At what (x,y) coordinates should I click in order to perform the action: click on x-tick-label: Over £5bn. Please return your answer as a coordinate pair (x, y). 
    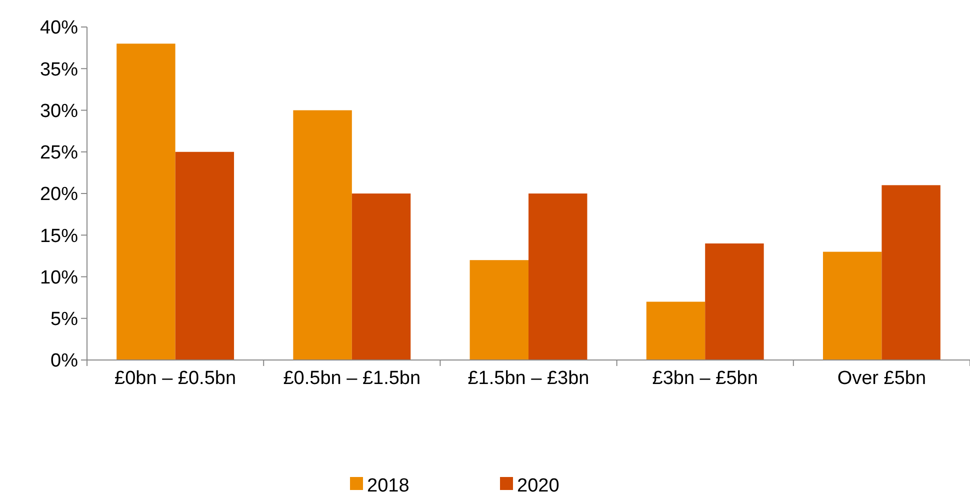
    Looking at the image, I should click on (881, 378).